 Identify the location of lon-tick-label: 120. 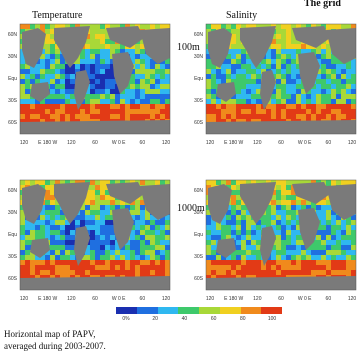
(352, 299).